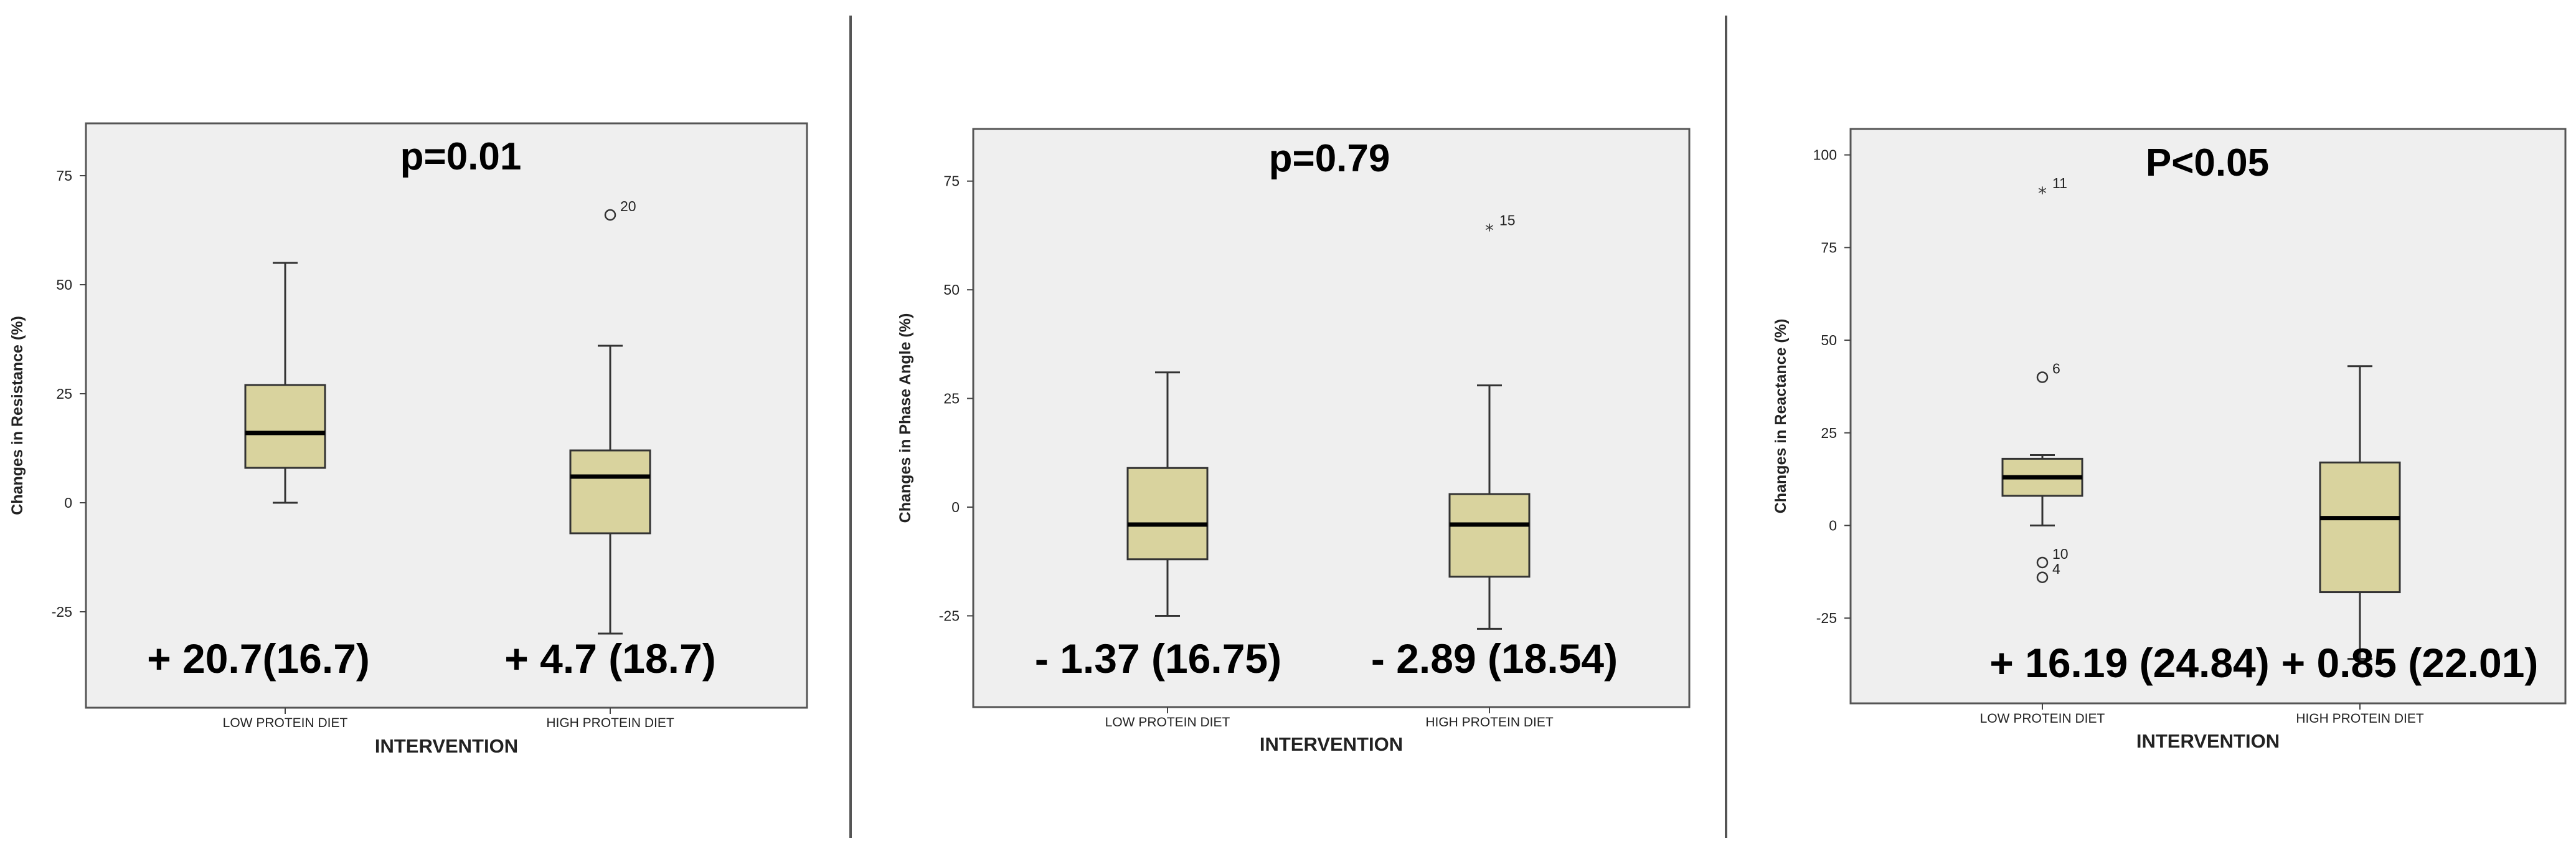 This screenshot has width=2576, height=851. Describe the element at coordinates (1158, 658) in the screenshot. I see `stat-label: - 1.37 (16.75)` at that location.